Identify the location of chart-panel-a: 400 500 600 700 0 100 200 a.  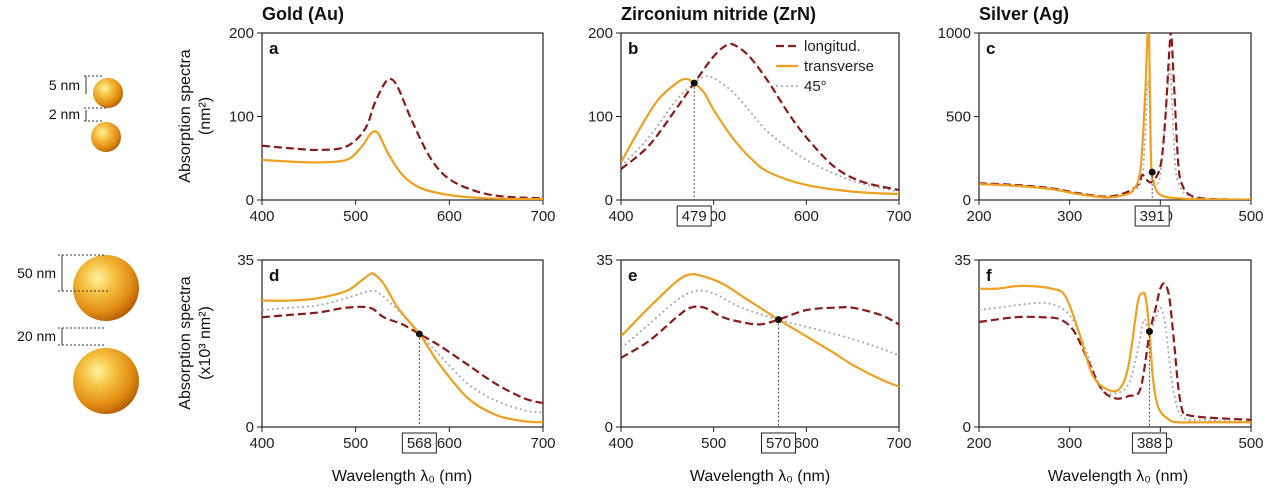
(392, 125).